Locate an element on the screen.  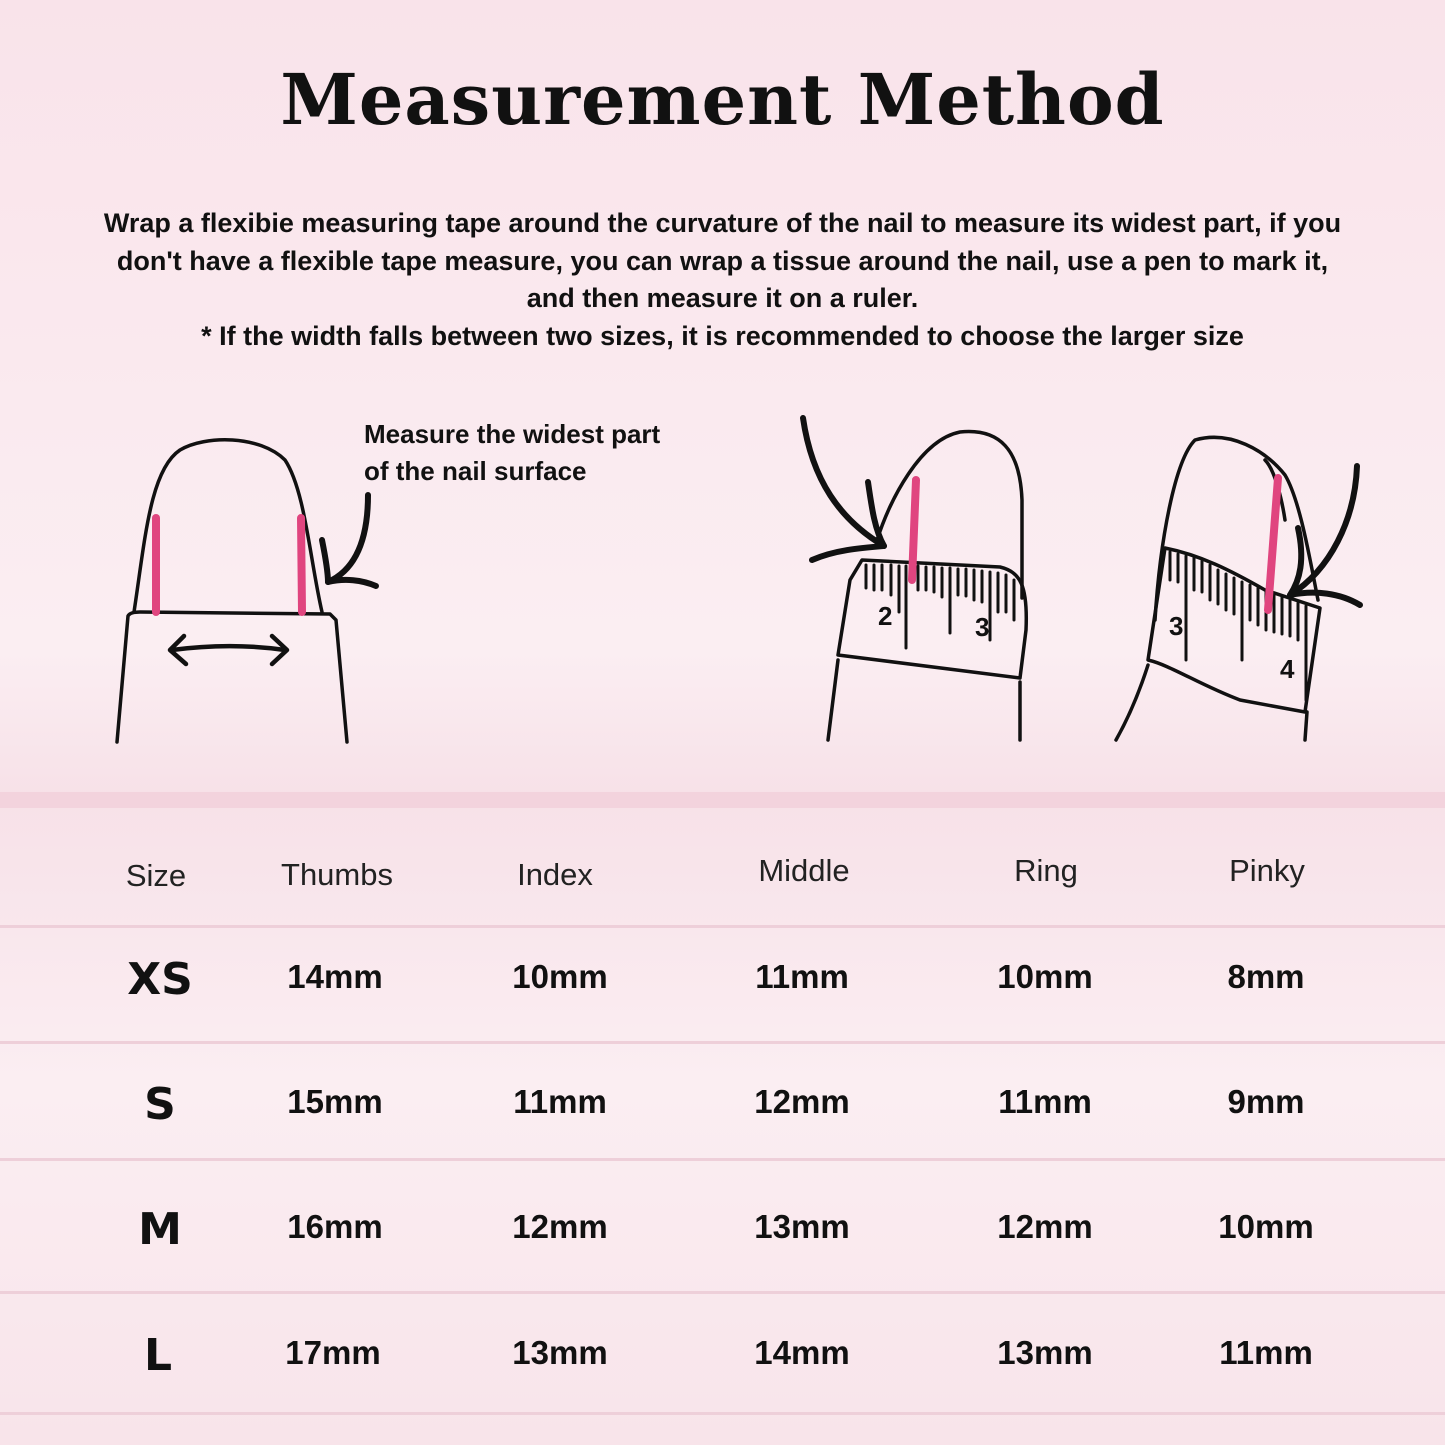
header-ring: Ring is located at coordinates (1046, 870).